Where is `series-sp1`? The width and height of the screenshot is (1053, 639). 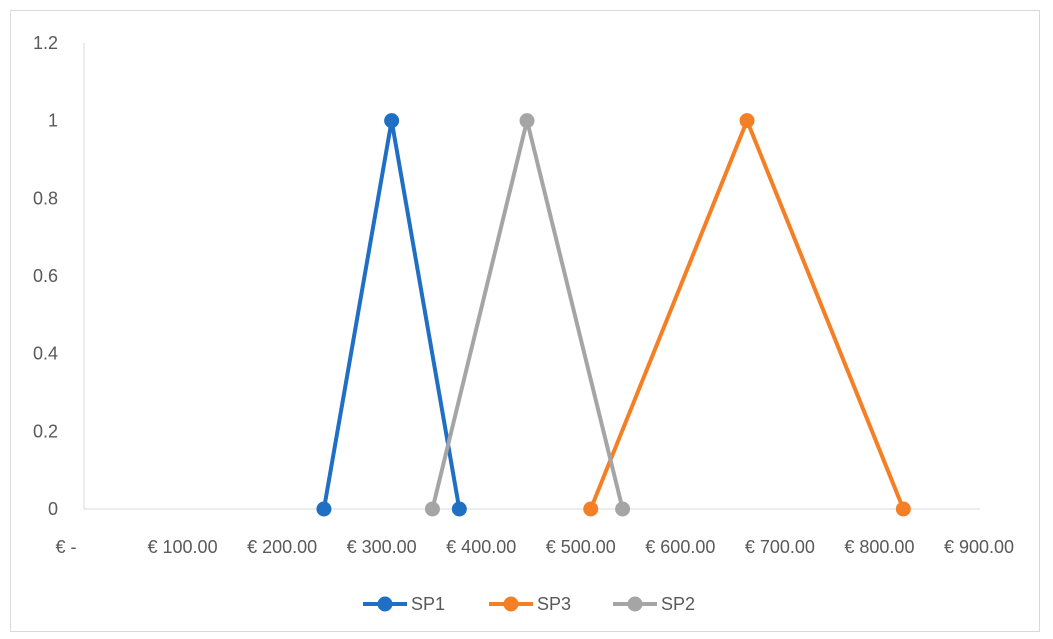 series-sp1 is located at coordinates (391, 315).